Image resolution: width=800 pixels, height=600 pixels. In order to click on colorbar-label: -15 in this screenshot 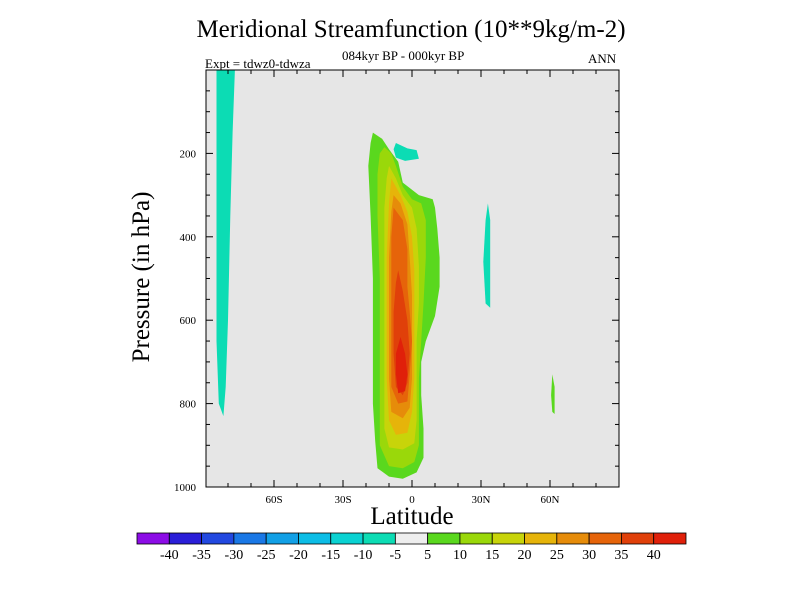, I will do `click(330, 555)`.